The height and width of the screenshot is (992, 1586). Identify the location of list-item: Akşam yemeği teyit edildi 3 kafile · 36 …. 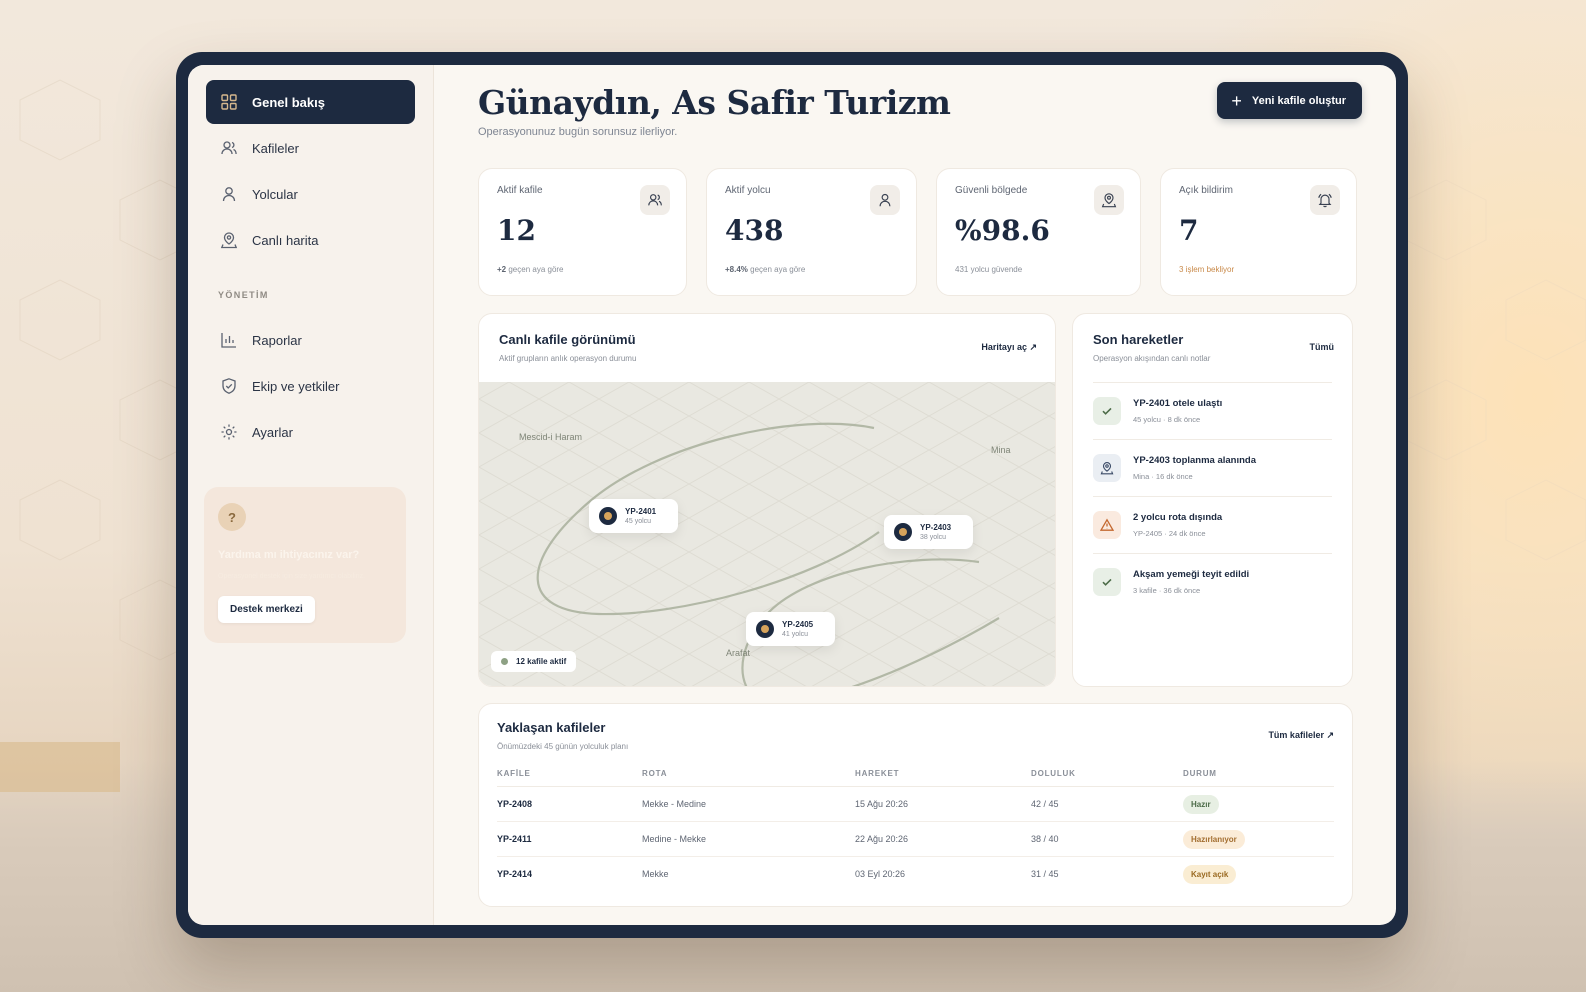
(1212, 581).